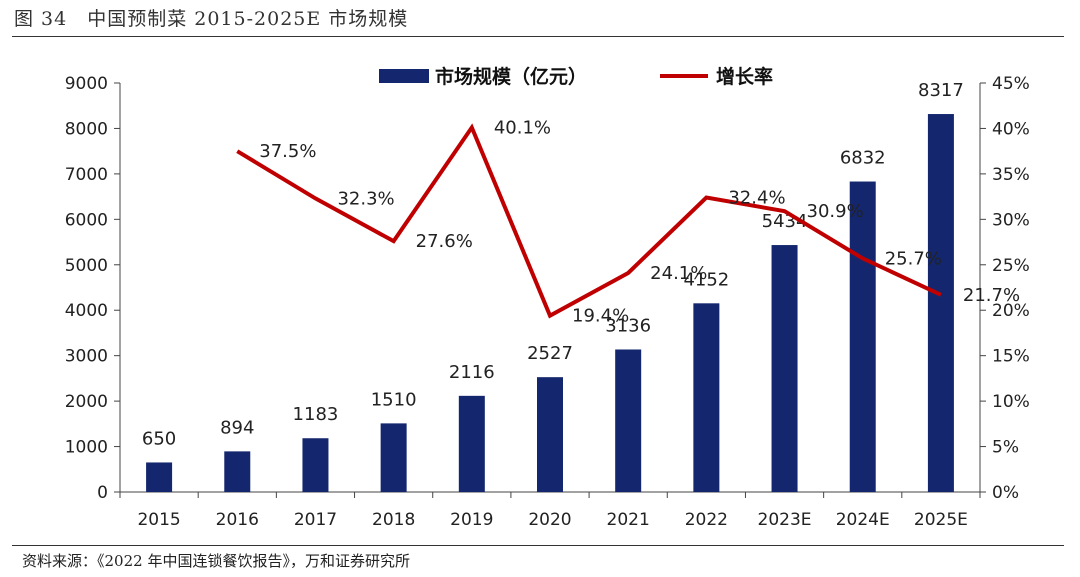 The width and height of the screenshot is (1080, 577). What do you see at coordinates (1011, 84) in the screenshot?
I see `right-tick-label: 45%` at bounding box center [1011, 84].